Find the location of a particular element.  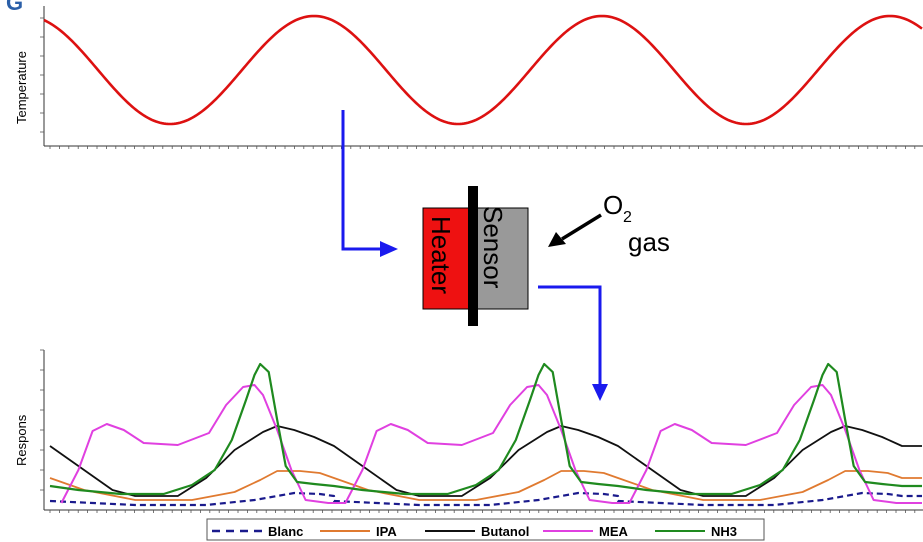

legend-label-nh3: NH3 is located at coordinates (724, 531).